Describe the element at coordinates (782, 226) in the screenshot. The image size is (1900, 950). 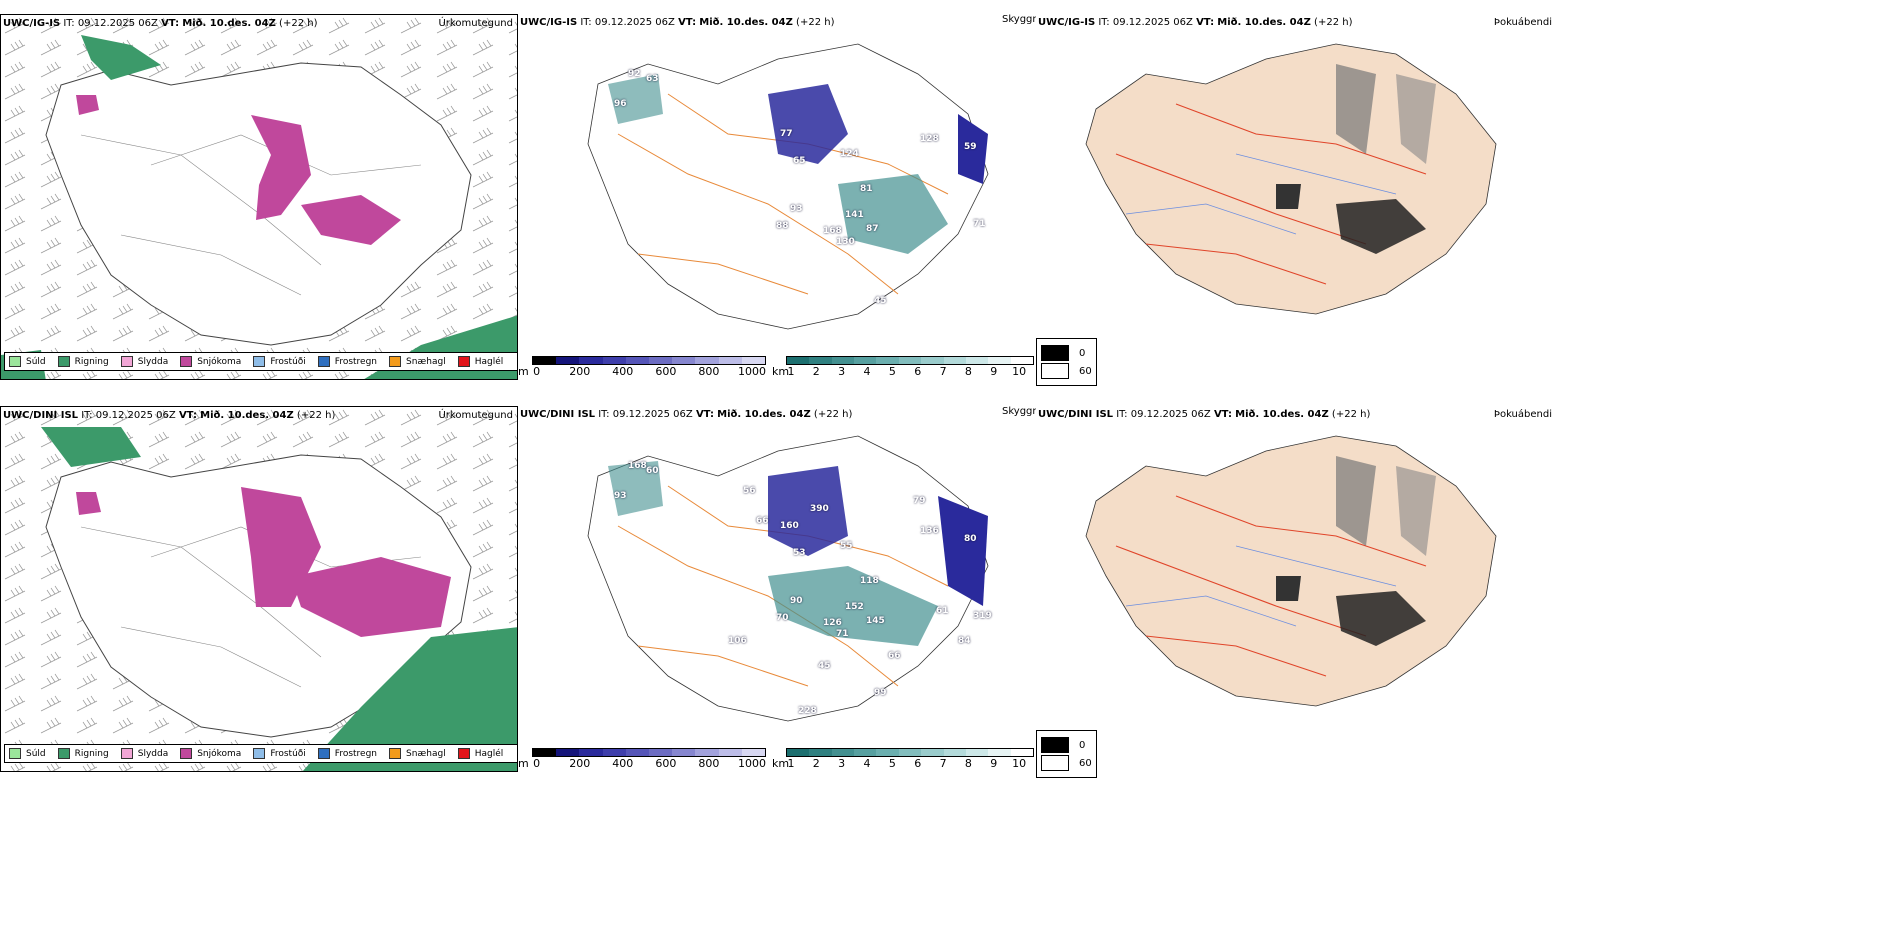
I see `visibility-value-label: 88` at that location.